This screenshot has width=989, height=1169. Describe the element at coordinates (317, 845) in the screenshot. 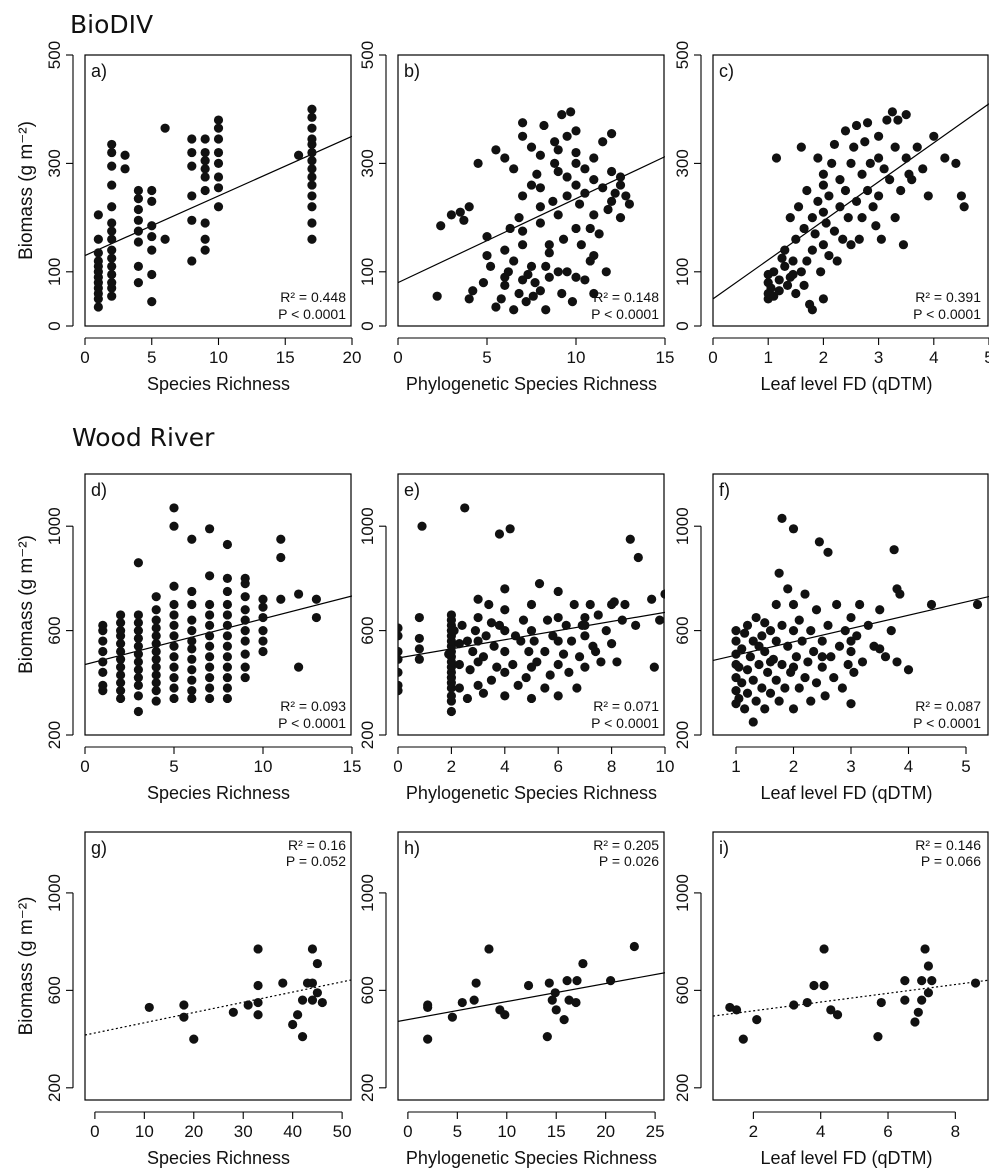

I see `stats-text: R² = 0.16` at that location.